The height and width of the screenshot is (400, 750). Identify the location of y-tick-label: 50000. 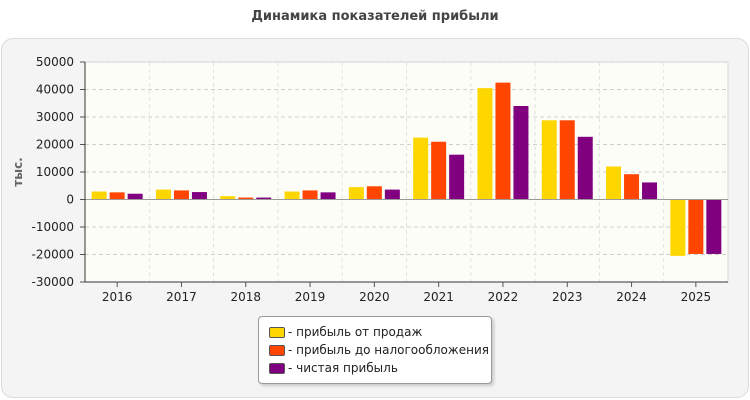
(55, 62).